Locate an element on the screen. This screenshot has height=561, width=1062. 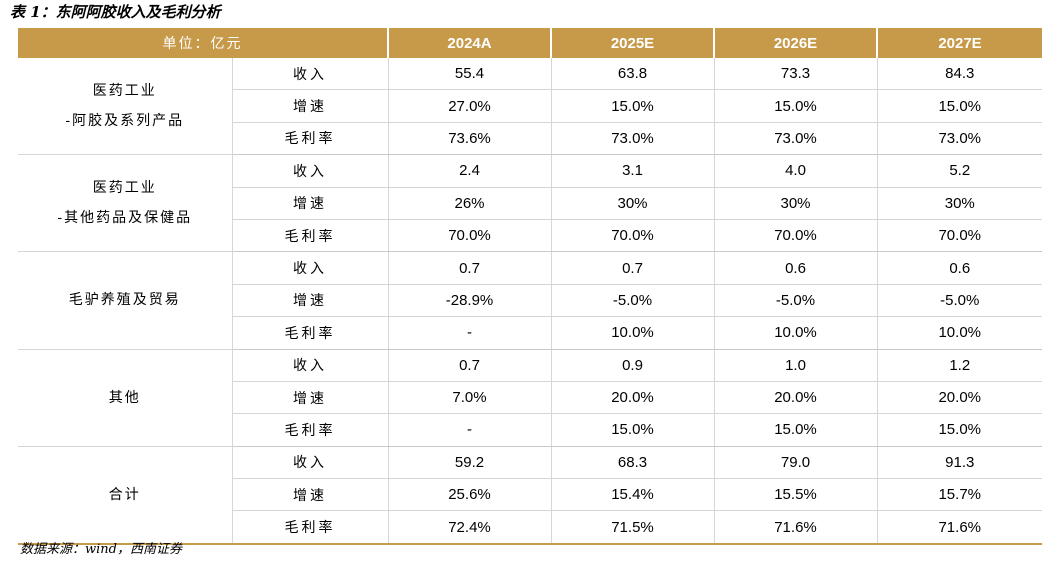
year-header: 2025E is located at coordinates (632, 43).